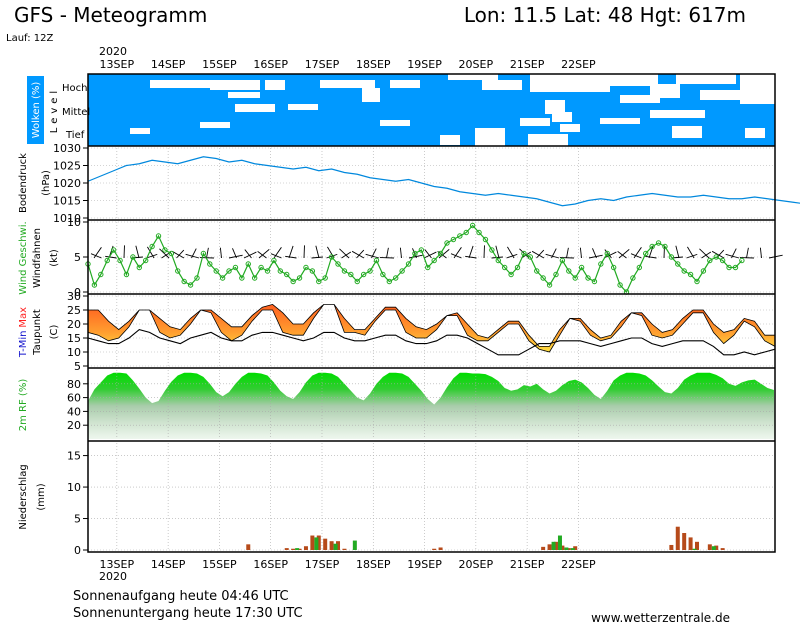 This screenshot has width=800, height=625. I want to click on pressure-unit: (hPa), so click(46, 183).